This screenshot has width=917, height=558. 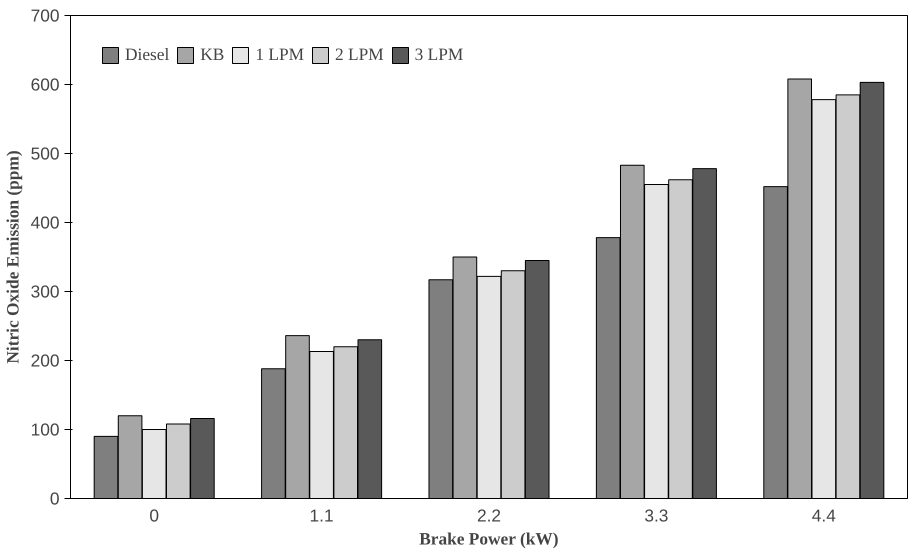 What do you see at coordinates (45, 430) in the screenshot?
I see `y-tick-label: 100` at bounding box center [45, 430].